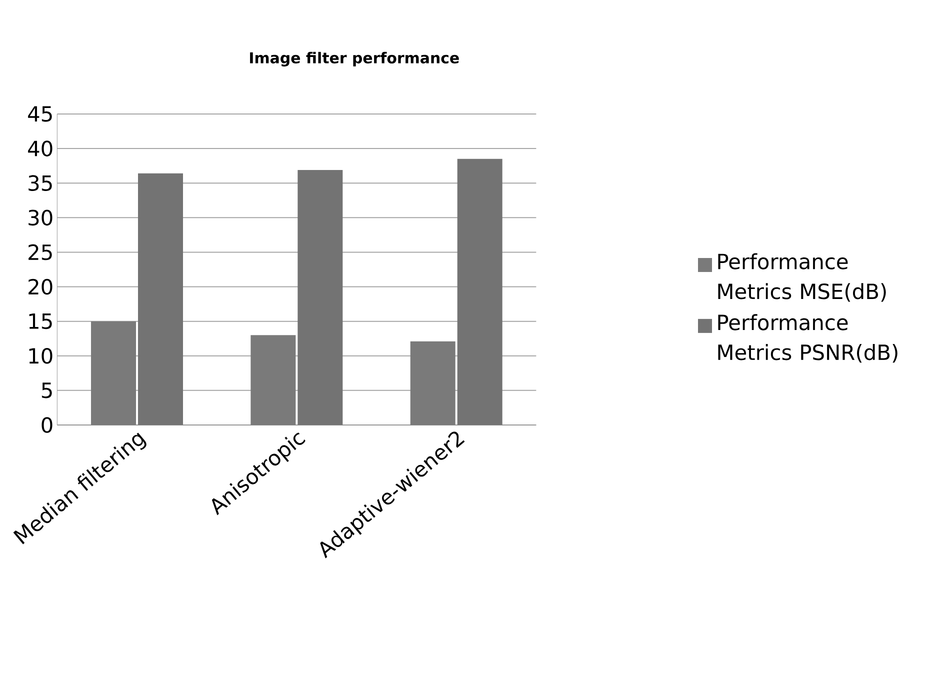 This screenshot has width=949, height=673. Describe the element at coordinates (40, 356) in the screenshot. I see `y-tick-label: 10` at that location.